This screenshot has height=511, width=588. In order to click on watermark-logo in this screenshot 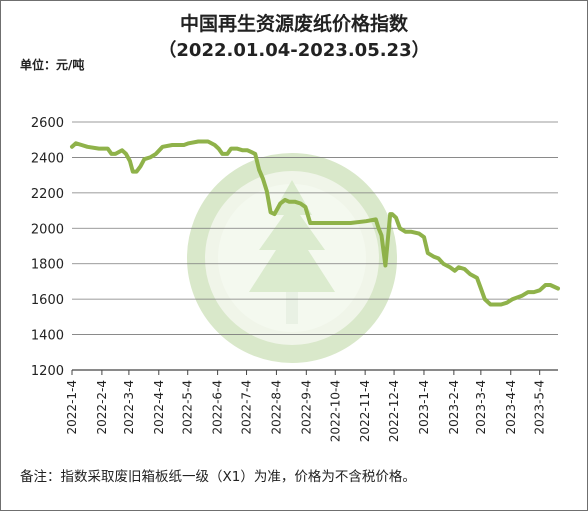, I will do `click(292, 258)`.